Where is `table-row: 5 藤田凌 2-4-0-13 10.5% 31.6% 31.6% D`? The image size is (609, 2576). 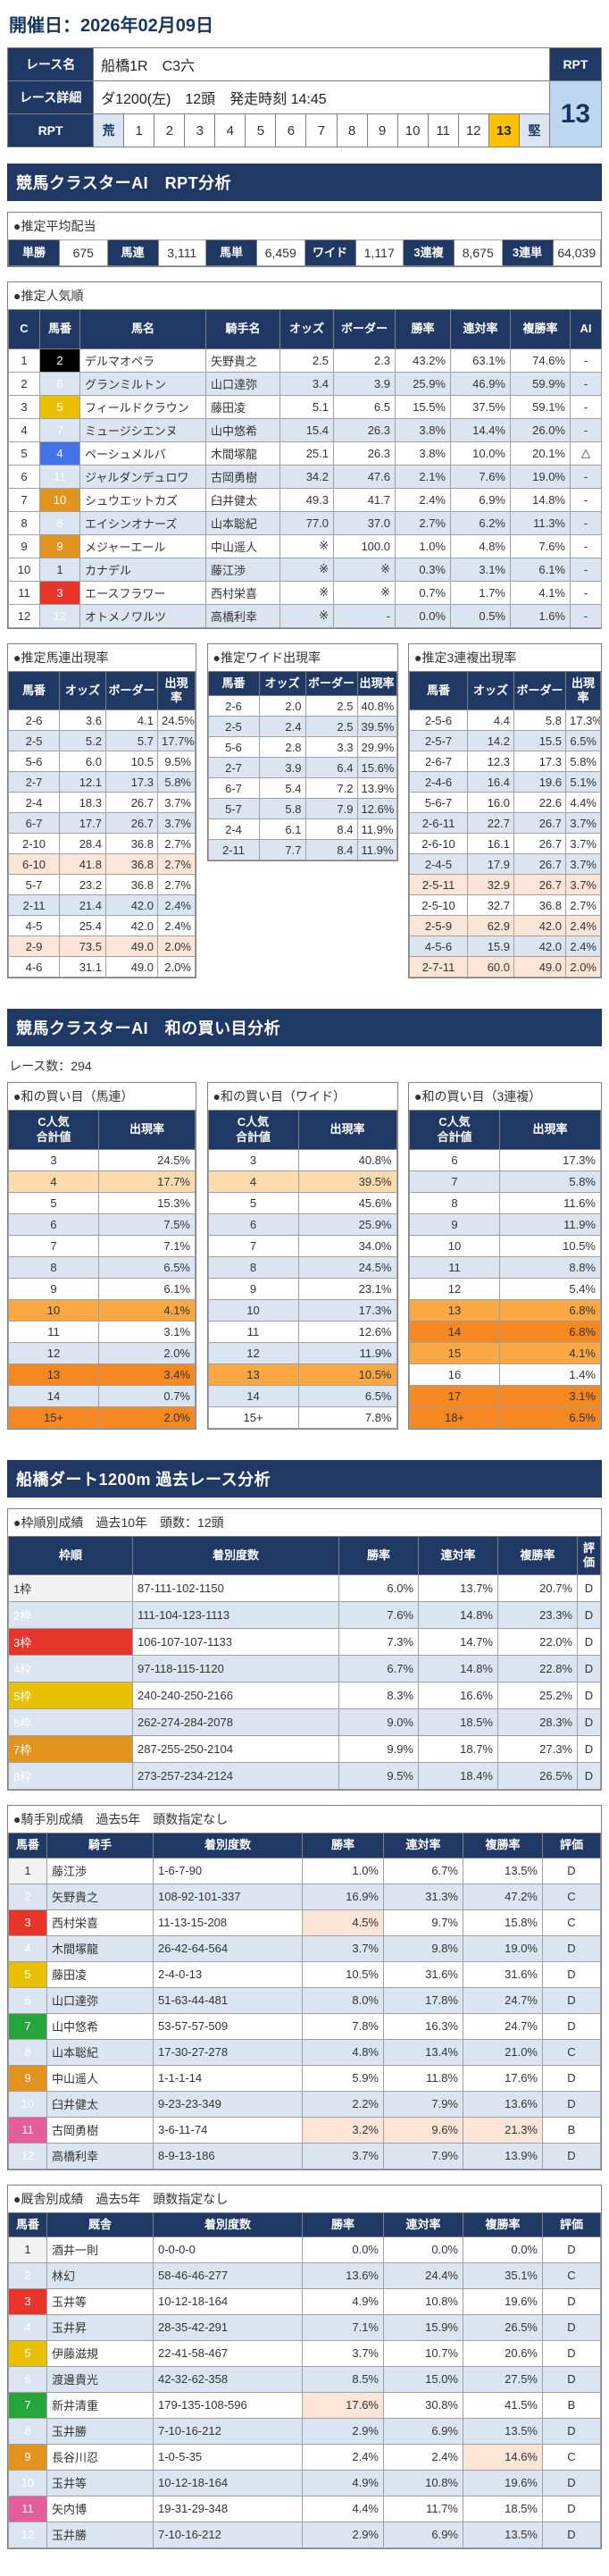 table-row: 5 藤田凌 2-4-0-13 10.5% 31.6% 31.6% D is located at coordinates (304, 1974).